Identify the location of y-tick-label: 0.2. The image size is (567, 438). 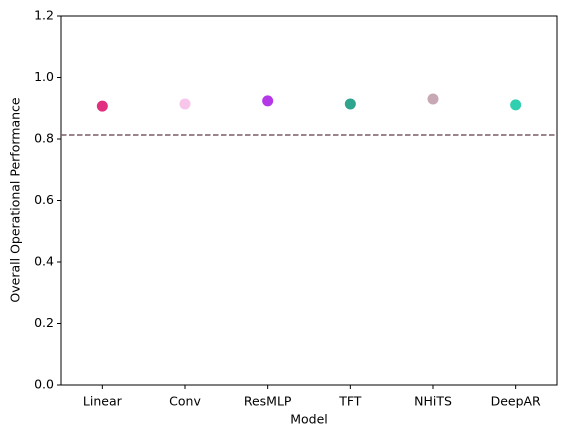
(44, 322).